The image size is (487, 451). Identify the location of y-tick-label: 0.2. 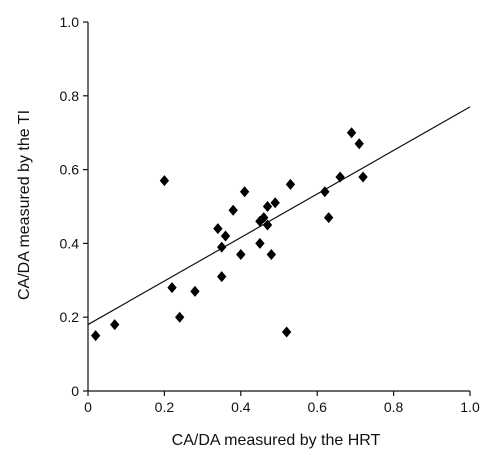
(70, 317).